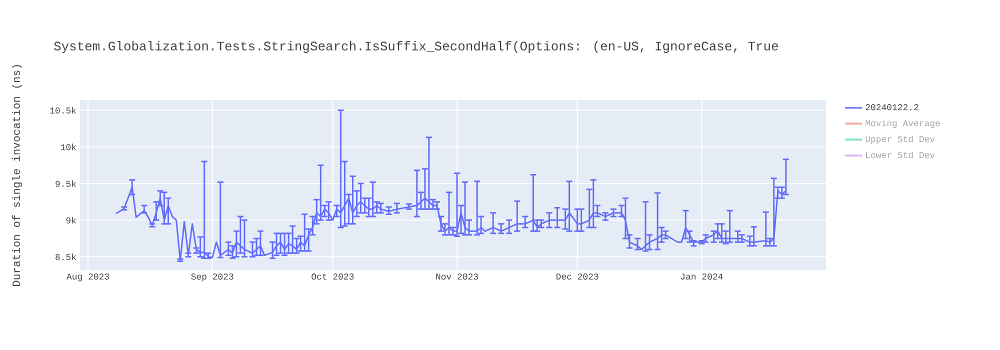 This screenshot has height=350, width=1000. Describe the element at coordinates (71, 220) in the screenshot. I see `y-tick-label: 9k` at that location.